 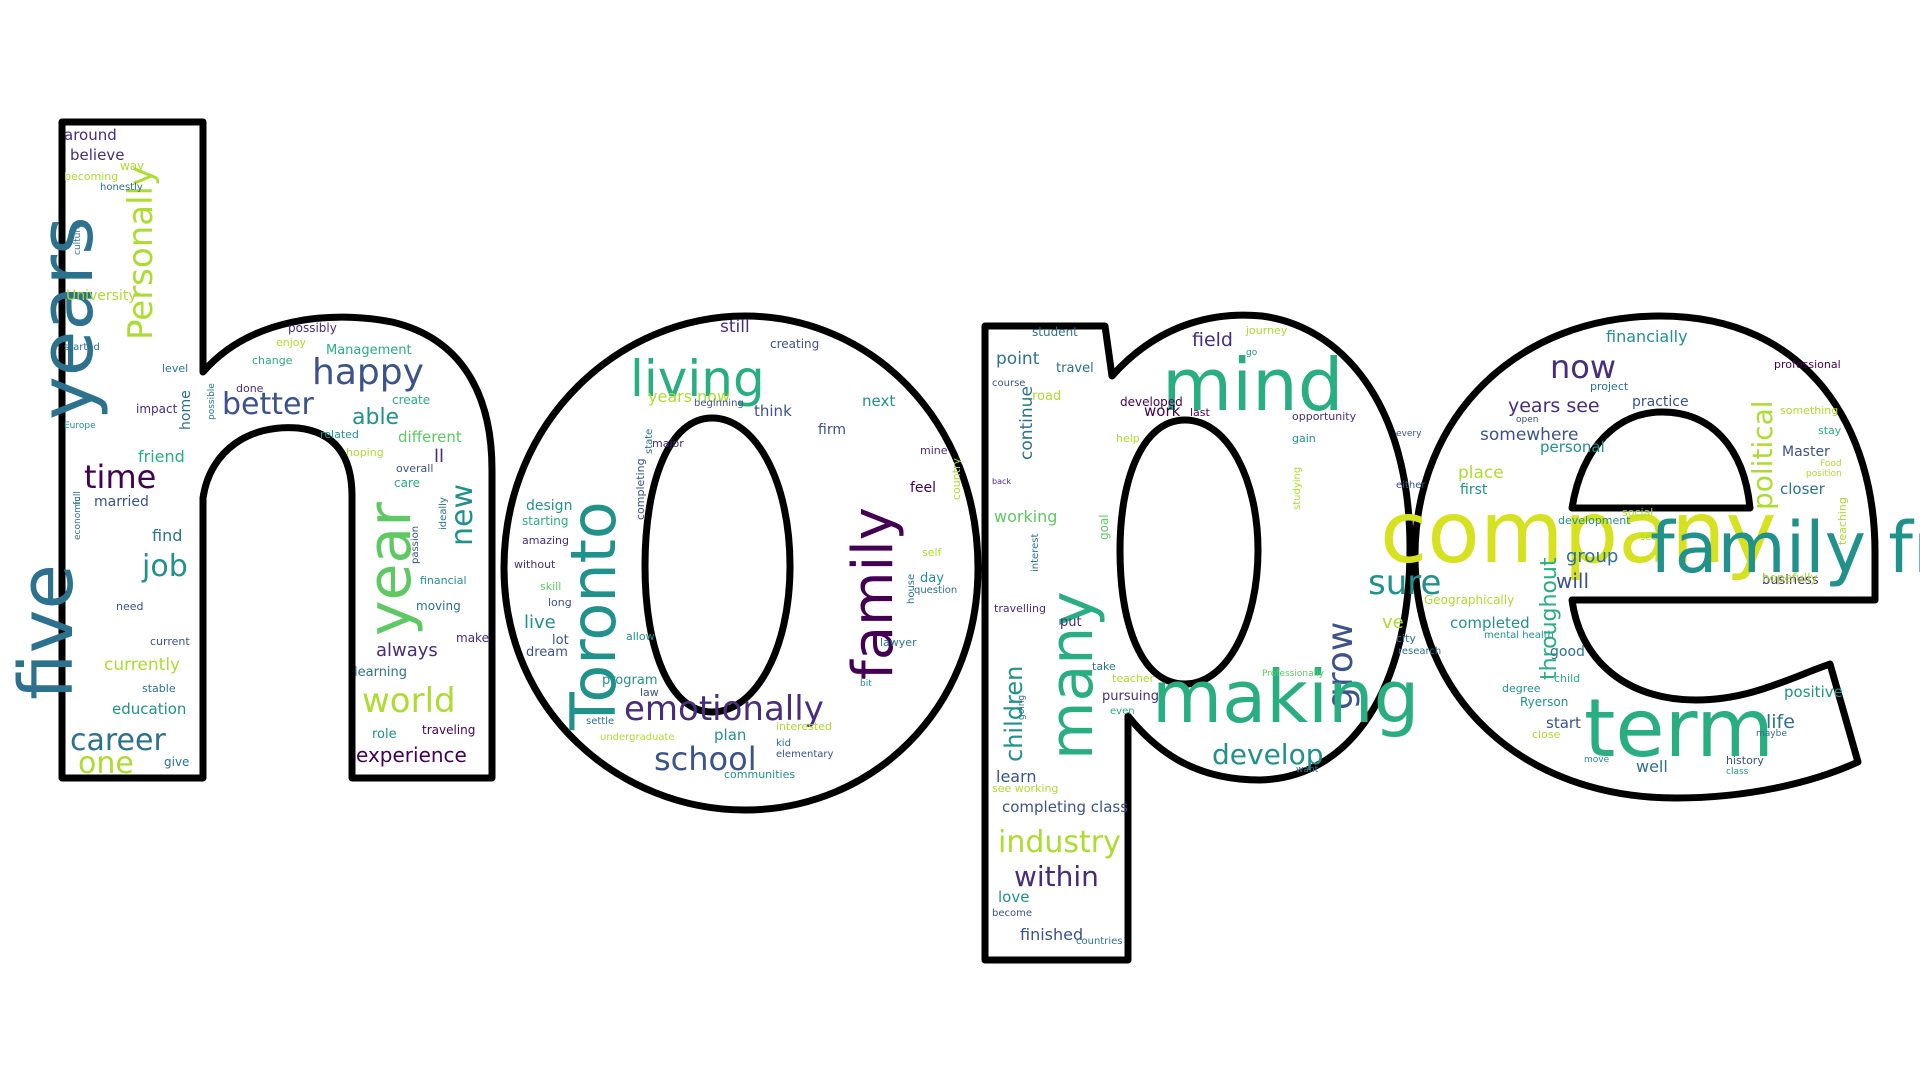 I want to click on cloud-word: family friends, so click(x=1785, y=548).